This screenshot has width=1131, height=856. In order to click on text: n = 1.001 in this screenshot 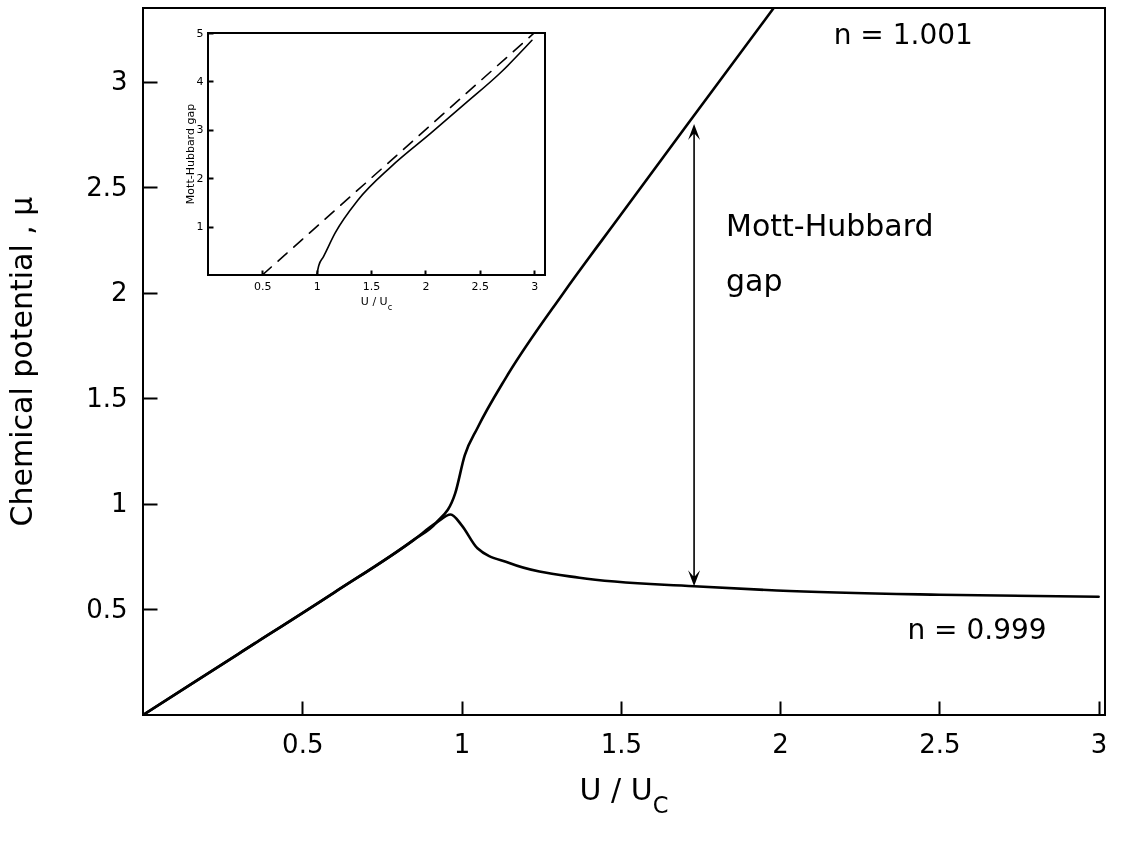, I will do `click(903, 34)`.